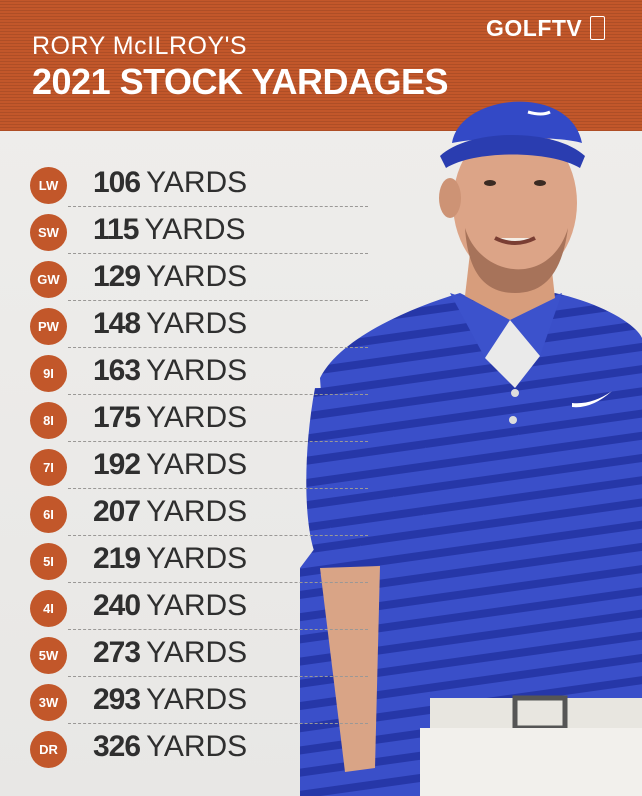  I want to click on yardage-value: 207, so click(117, 511).